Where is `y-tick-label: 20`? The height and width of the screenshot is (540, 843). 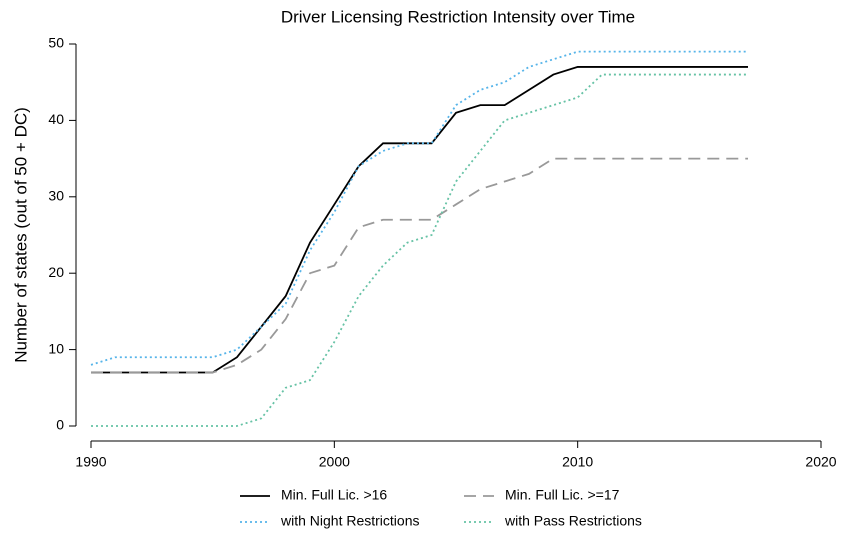 y-tick-label: 20 is located at coordinates (56, 272).